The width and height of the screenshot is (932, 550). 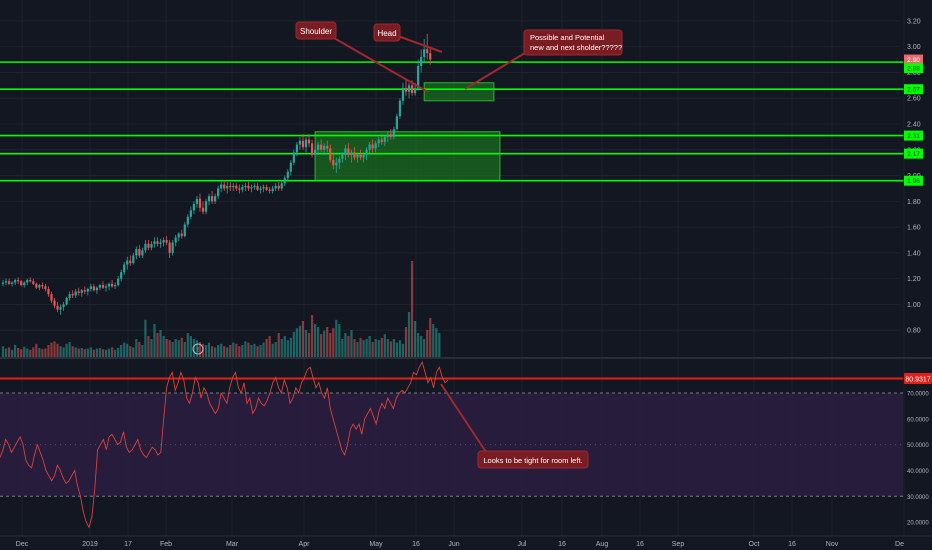 What do you see at coordinates (453, 544) in the screenshot?
I see `time-axis-label: Jun` at bounding box center [453, 544].